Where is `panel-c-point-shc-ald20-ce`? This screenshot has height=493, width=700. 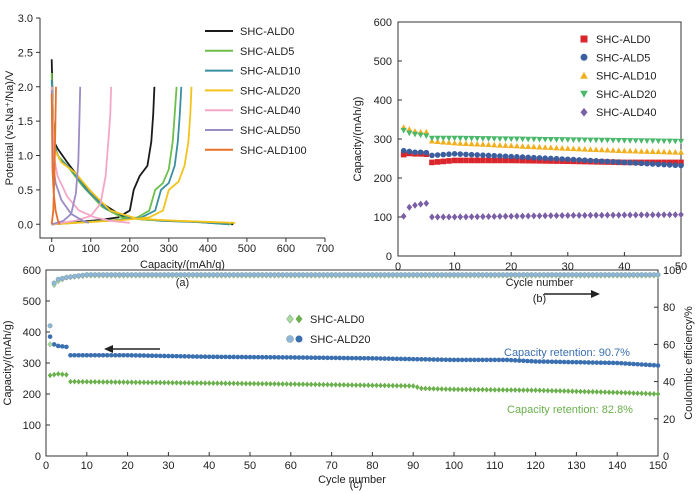
panel-c-point-shc-ald20-ce is located at coordinates (70, 277).